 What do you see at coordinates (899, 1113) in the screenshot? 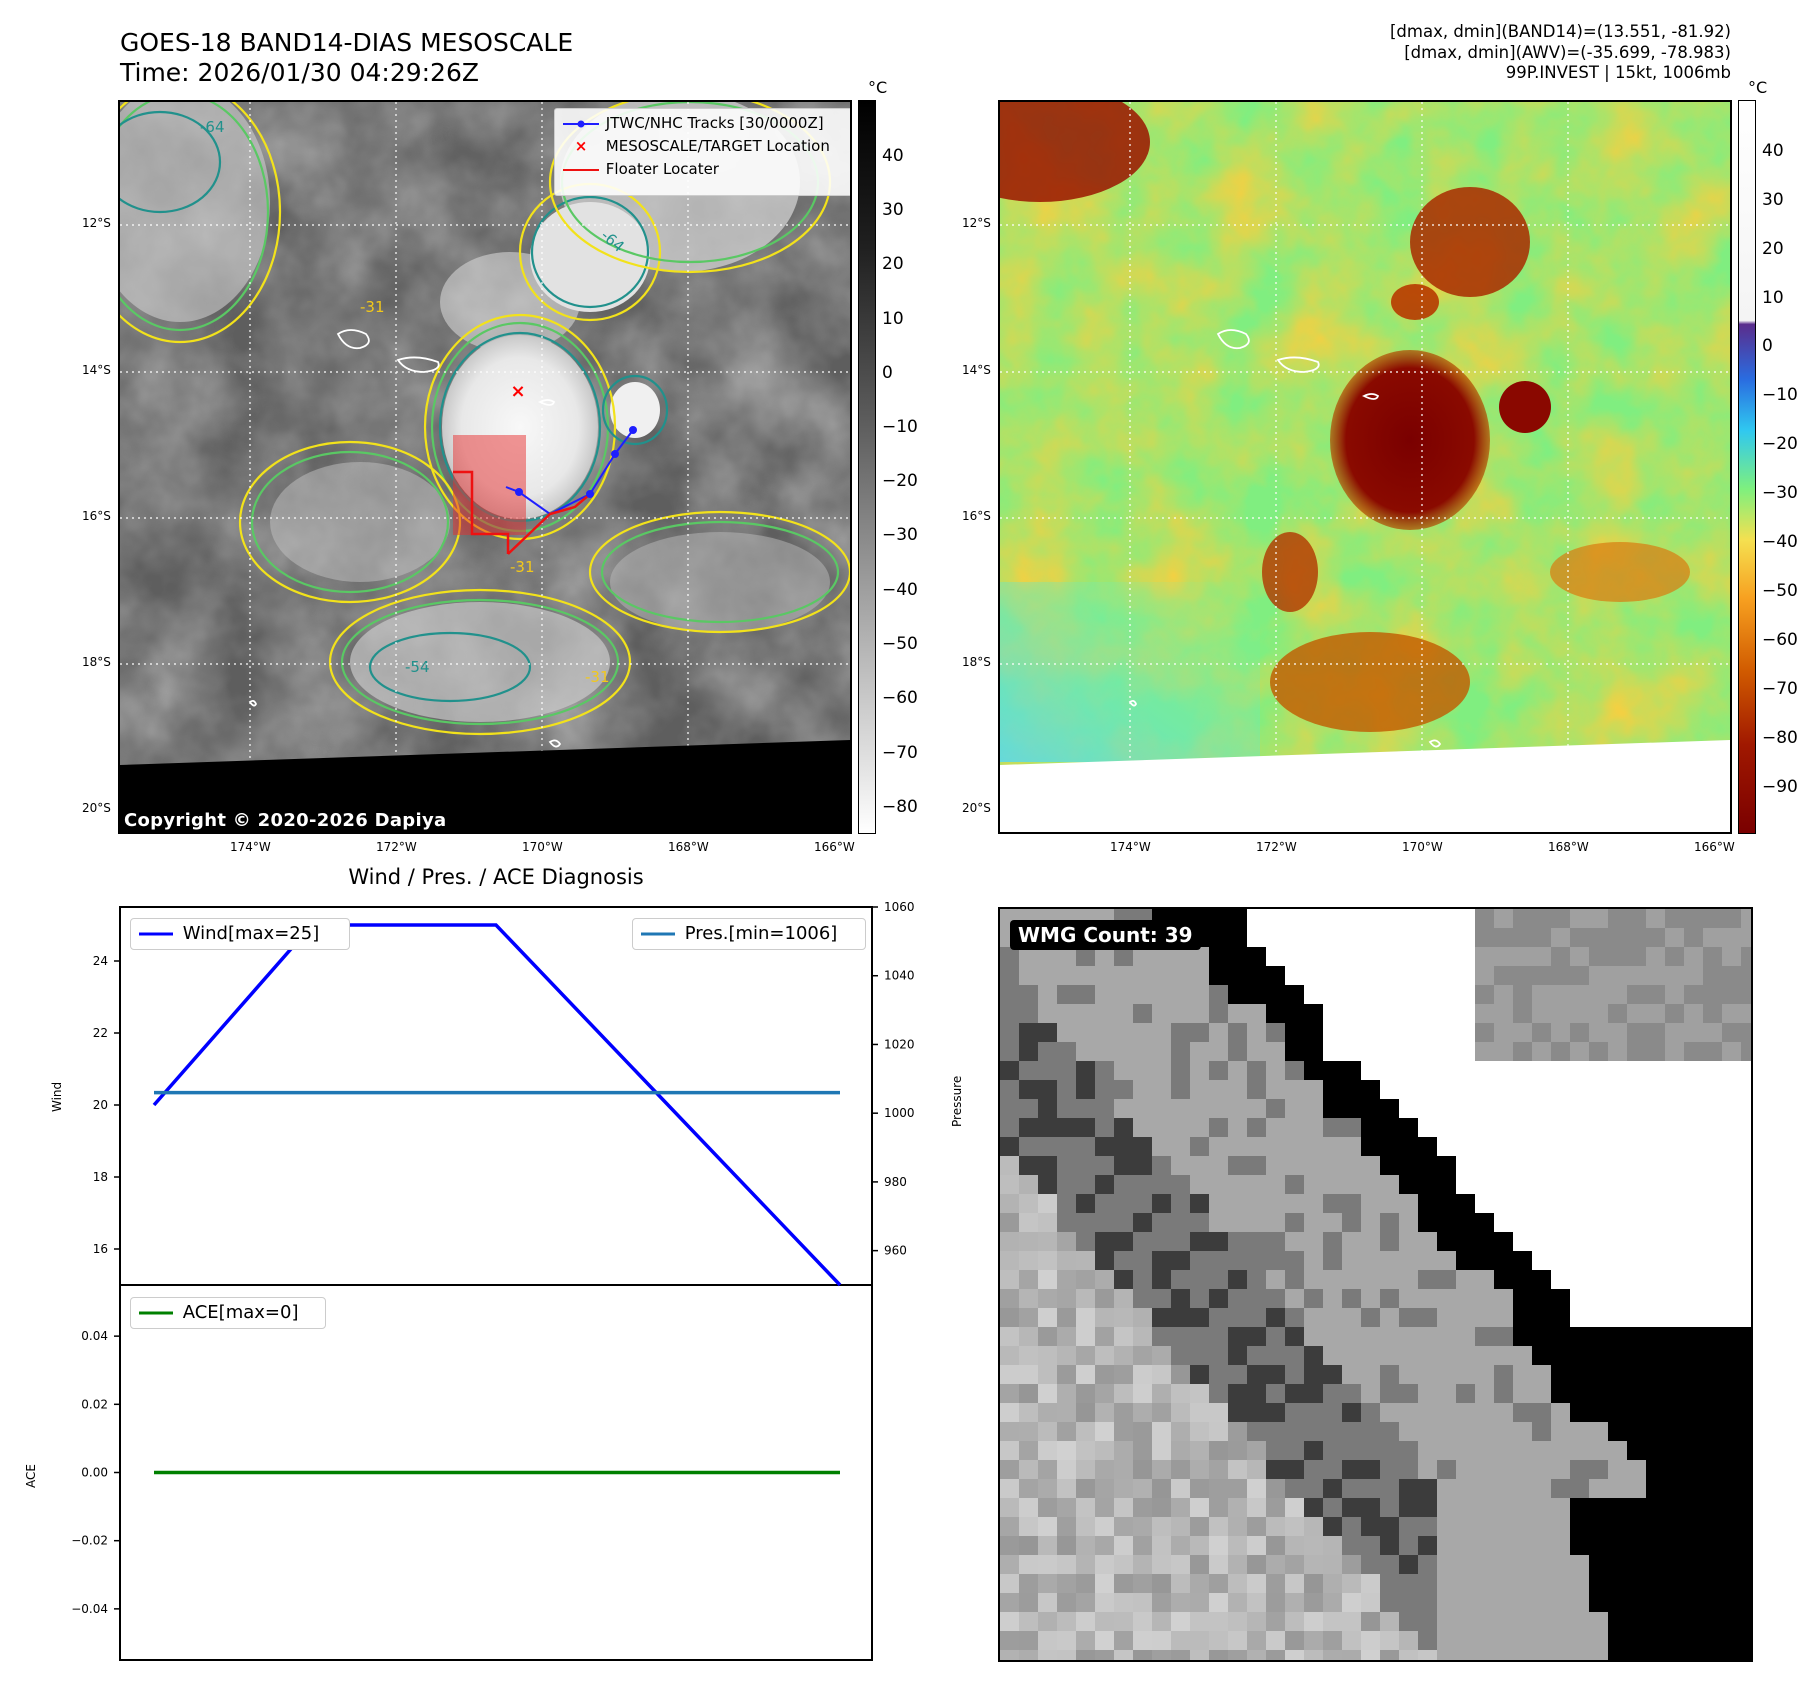
I see `pressure-tick-label: 1000` at bounding box center [899, 1113].